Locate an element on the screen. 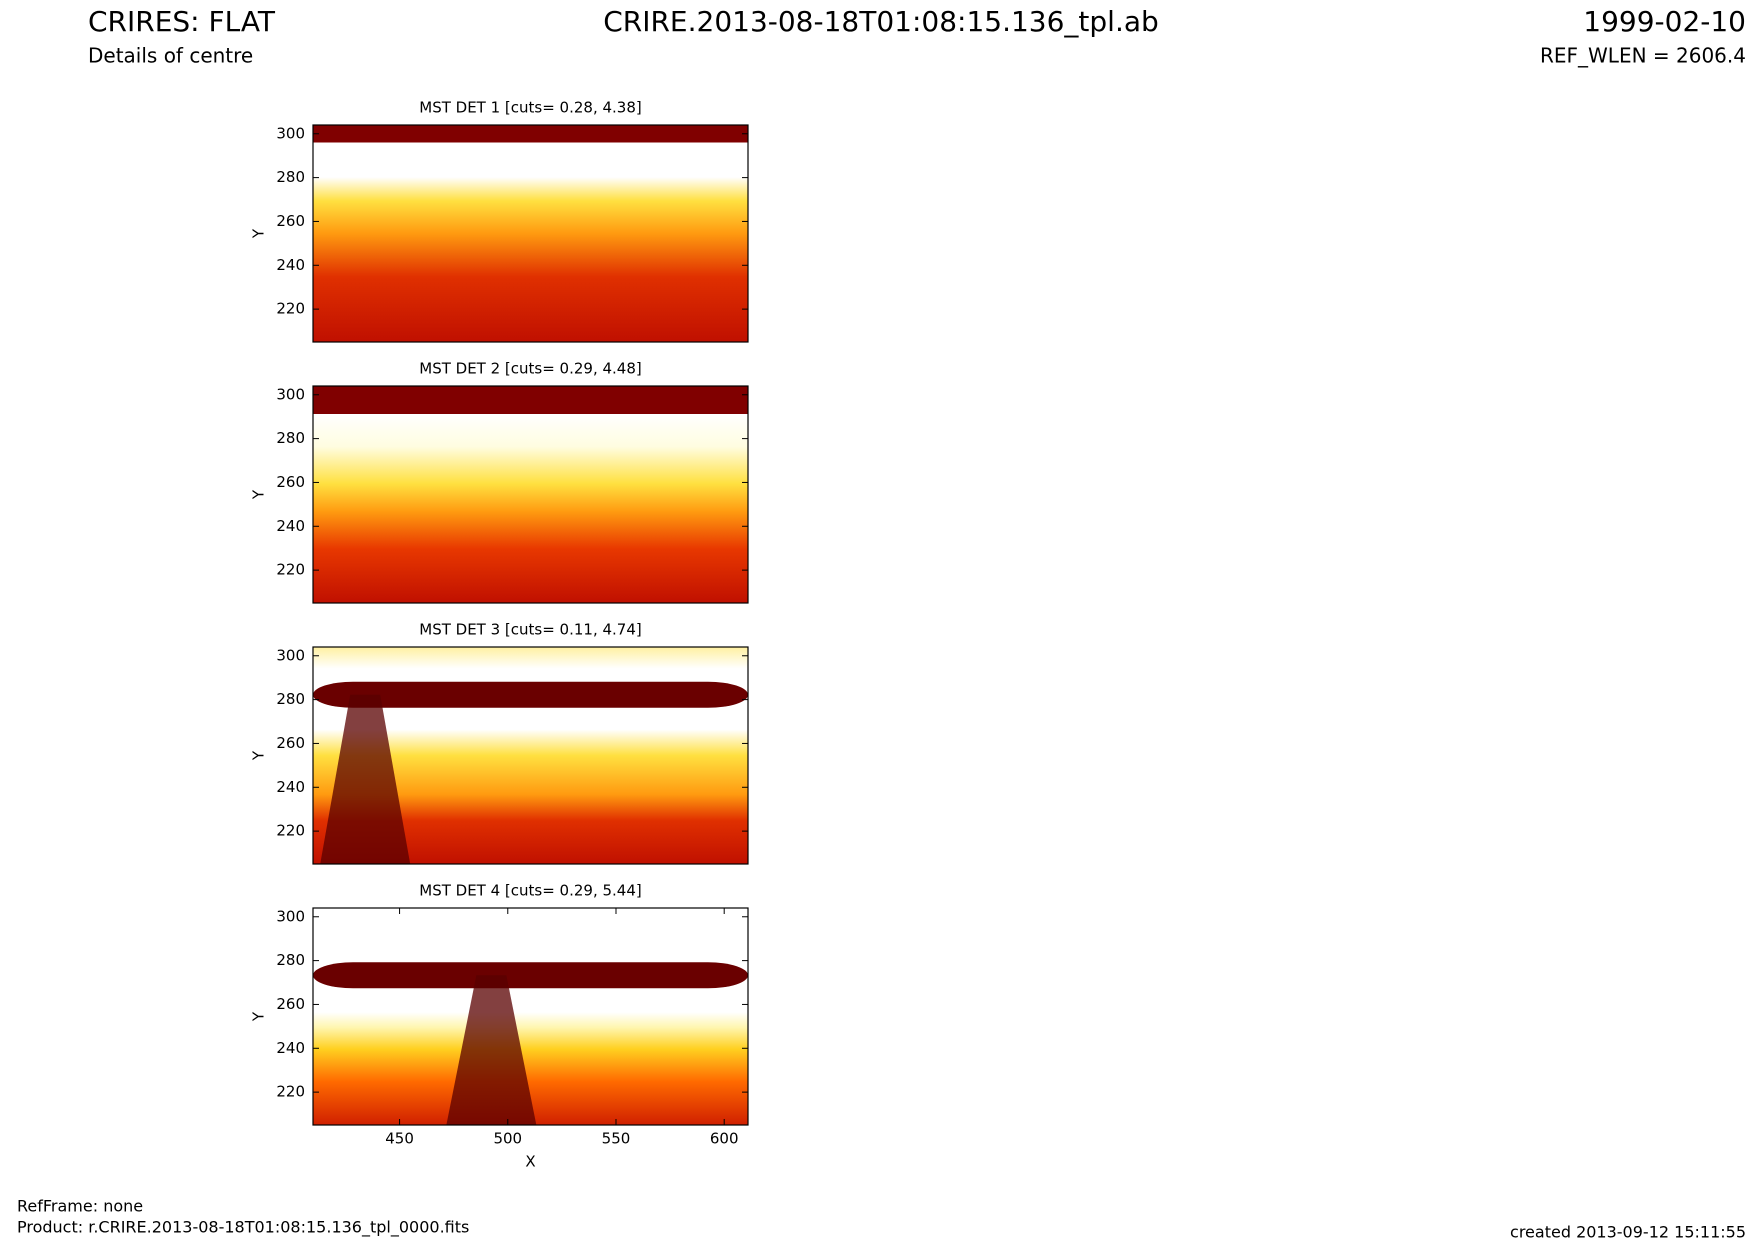 The width and height of the screenshot is (1755, 1245). header-ref-wlen: REF_WLEN = 2606.4 is located at coordinates (1643, 56).